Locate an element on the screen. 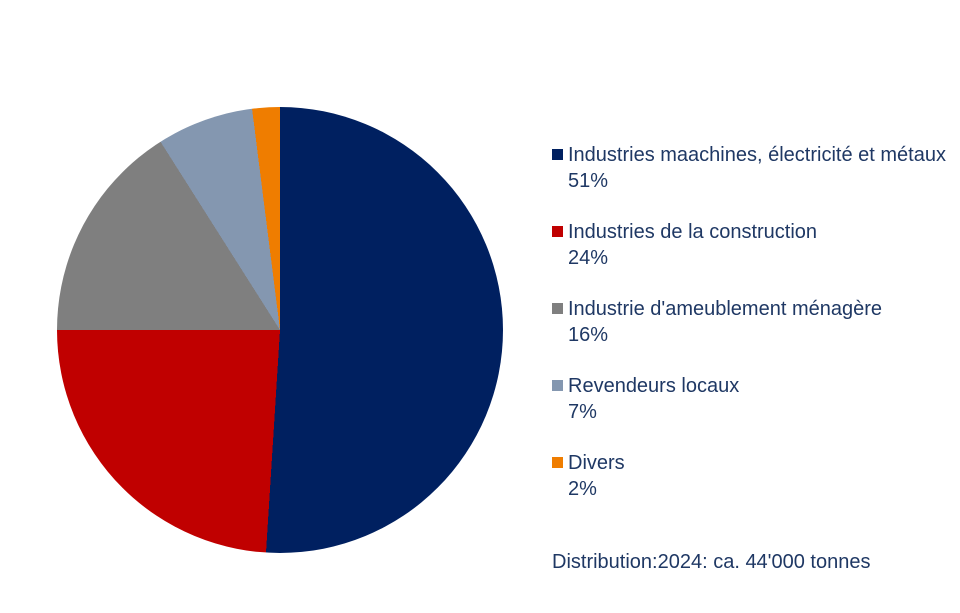  legend-label: Industrie d'ameublement ménagère is located at coordinates (725, 309).